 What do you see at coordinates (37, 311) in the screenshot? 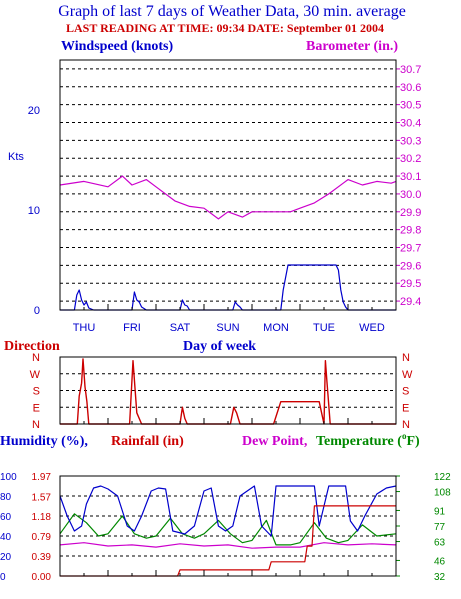
I see `windspeed-tick-label: 0` at bounding box center [37, 311].